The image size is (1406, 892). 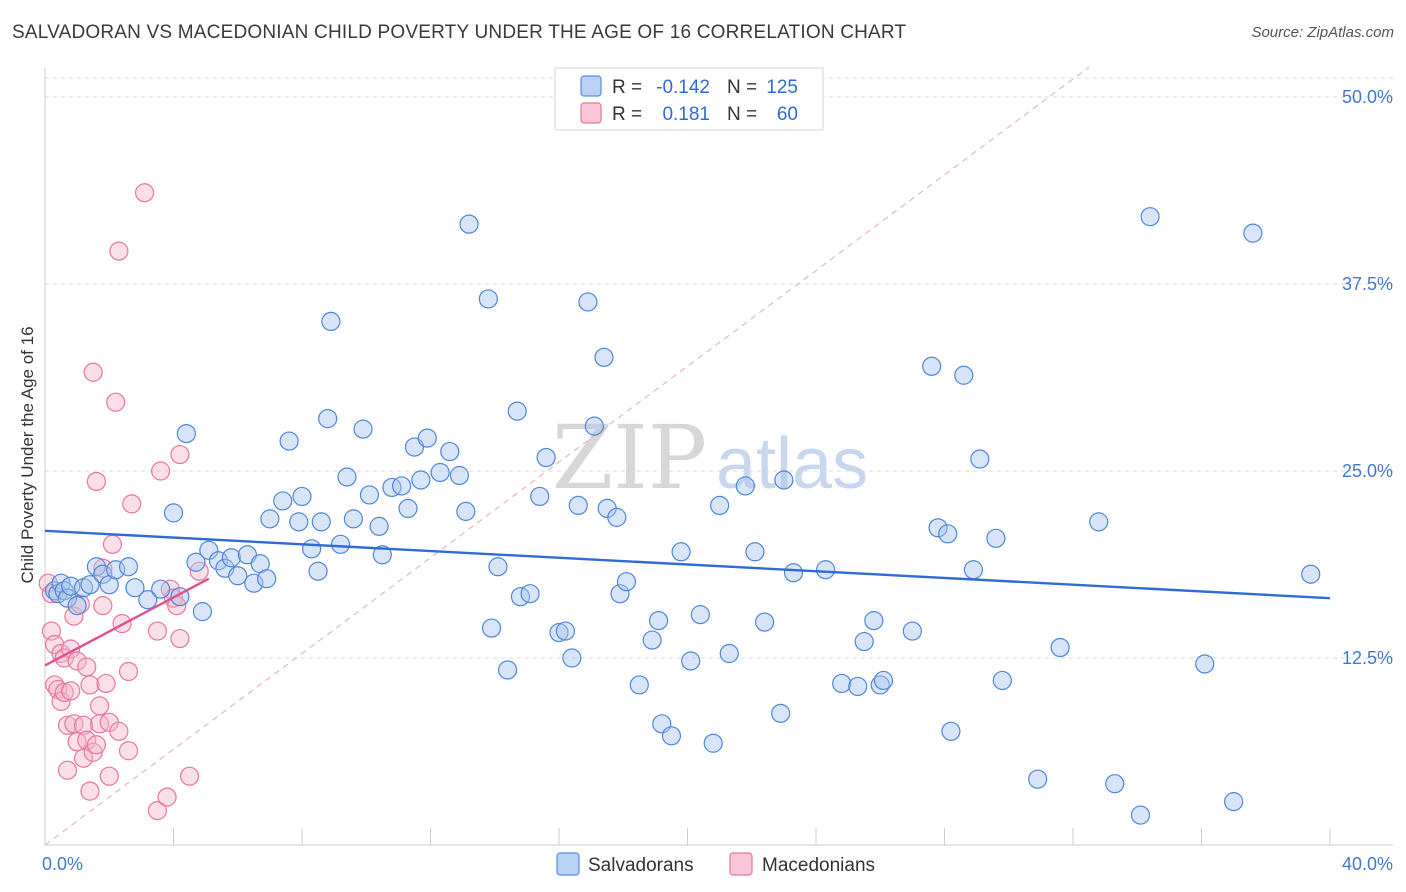 I want to click on x-tick-label-max: 40.0%, so click(x=1367, y=864).